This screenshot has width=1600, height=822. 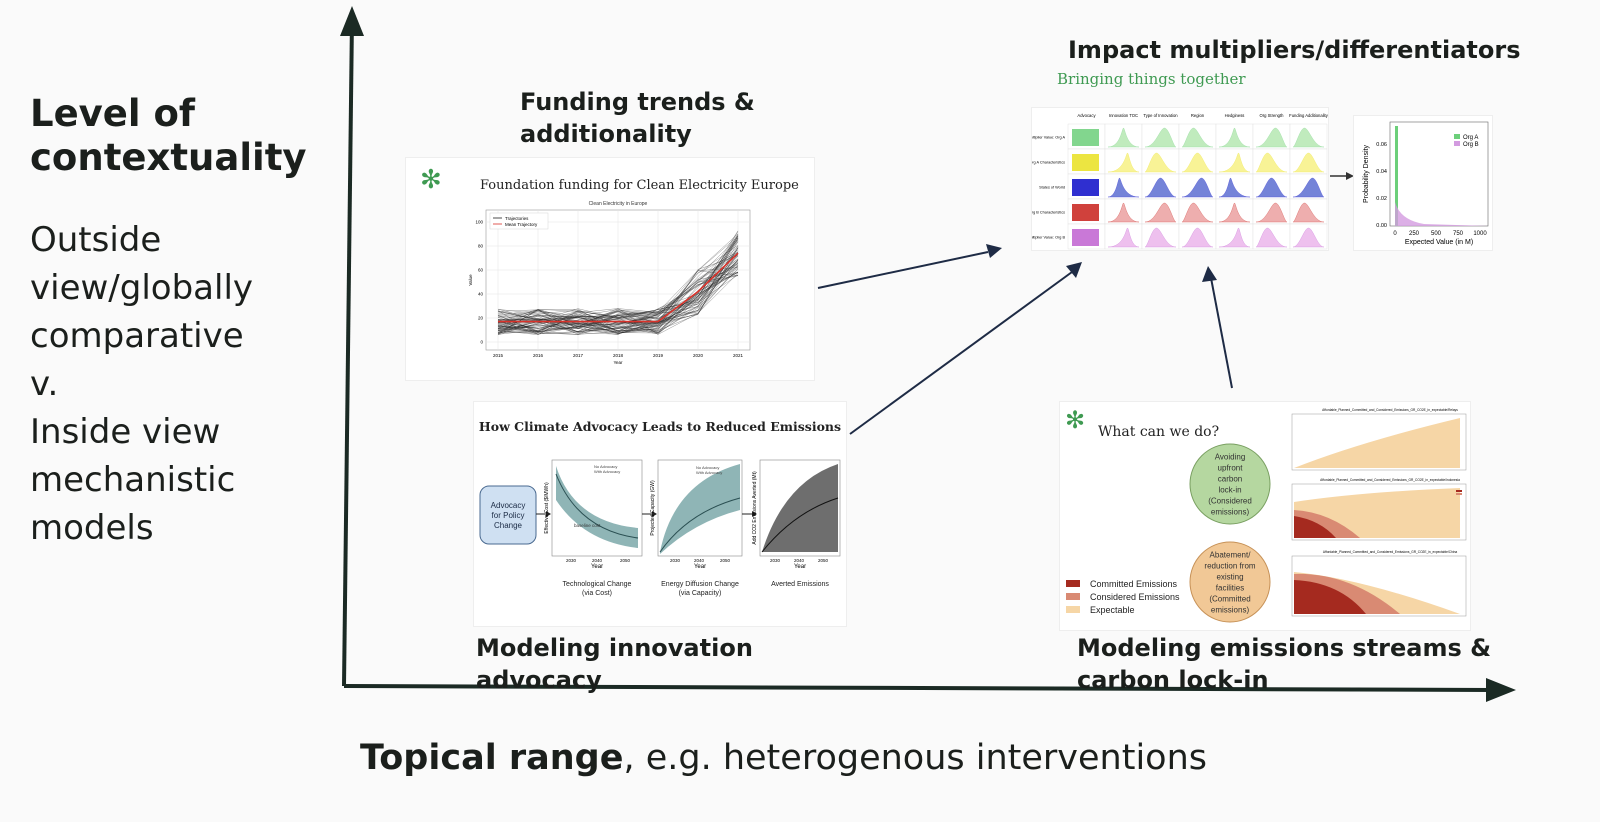 What do you see at coordinates (658, 355) in the screenshot?
I see `funding-xtick: 2019` at bounding box center [658, 355].